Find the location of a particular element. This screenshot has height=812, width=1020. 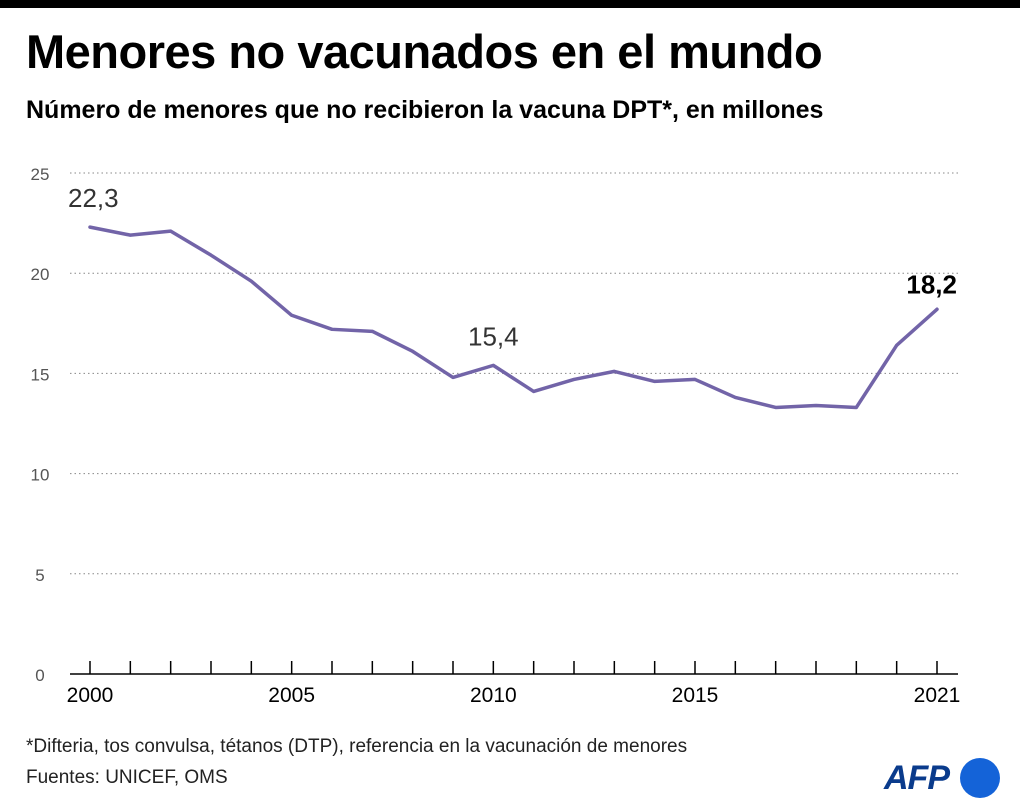

x-tick-label-2021: 2021 is located at coordinates (937, 695).